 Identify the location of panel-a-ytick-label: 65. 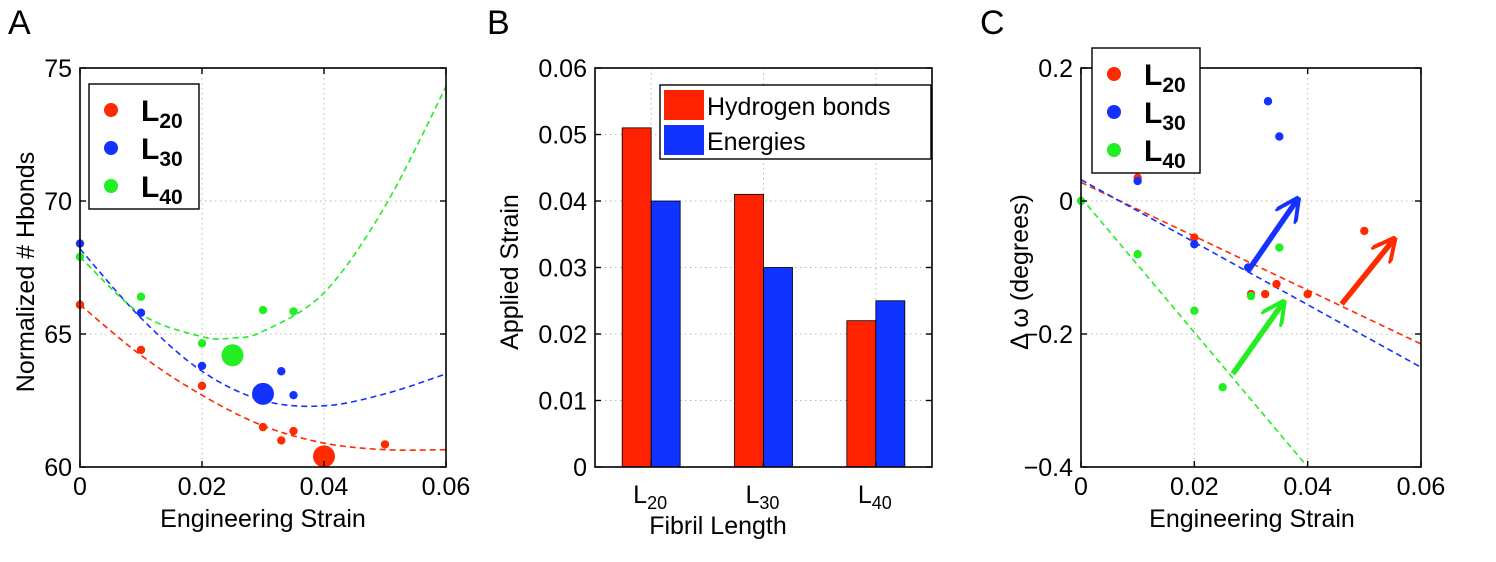
(58, 335).